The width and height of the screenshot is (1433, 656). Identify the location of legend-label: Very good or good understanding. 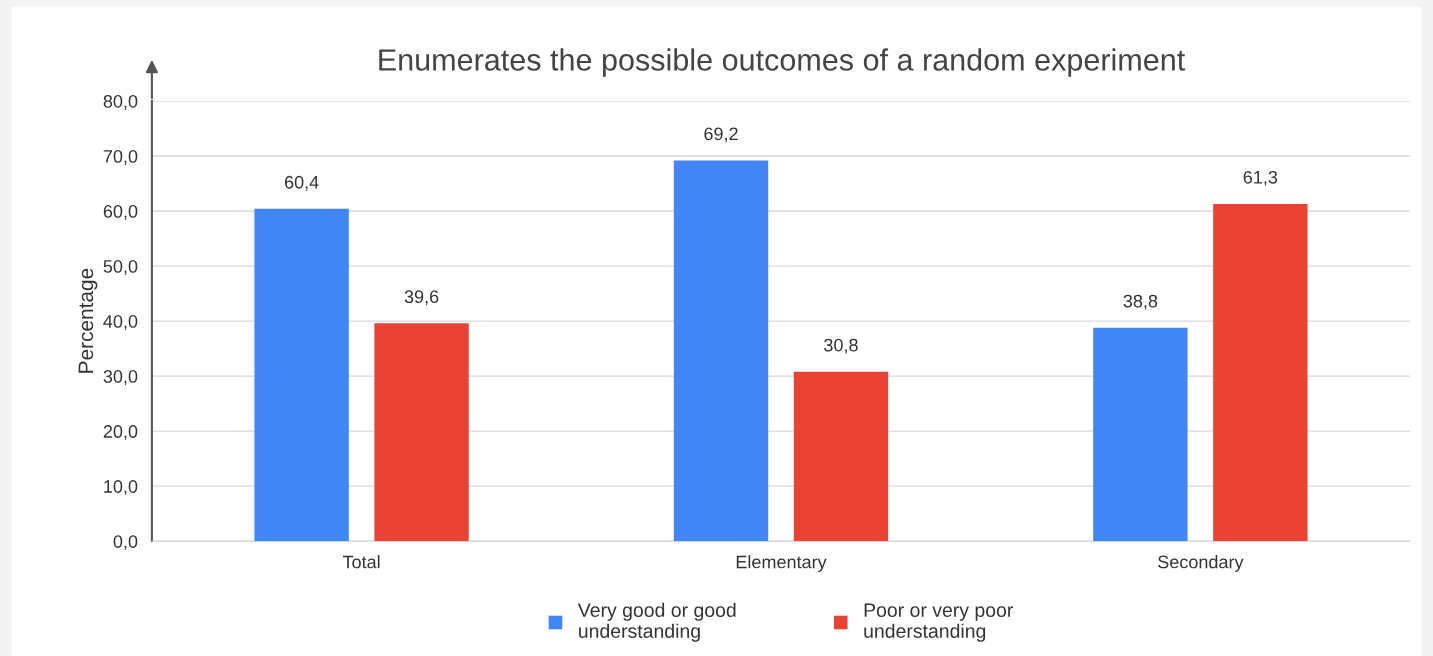
(656, 622).